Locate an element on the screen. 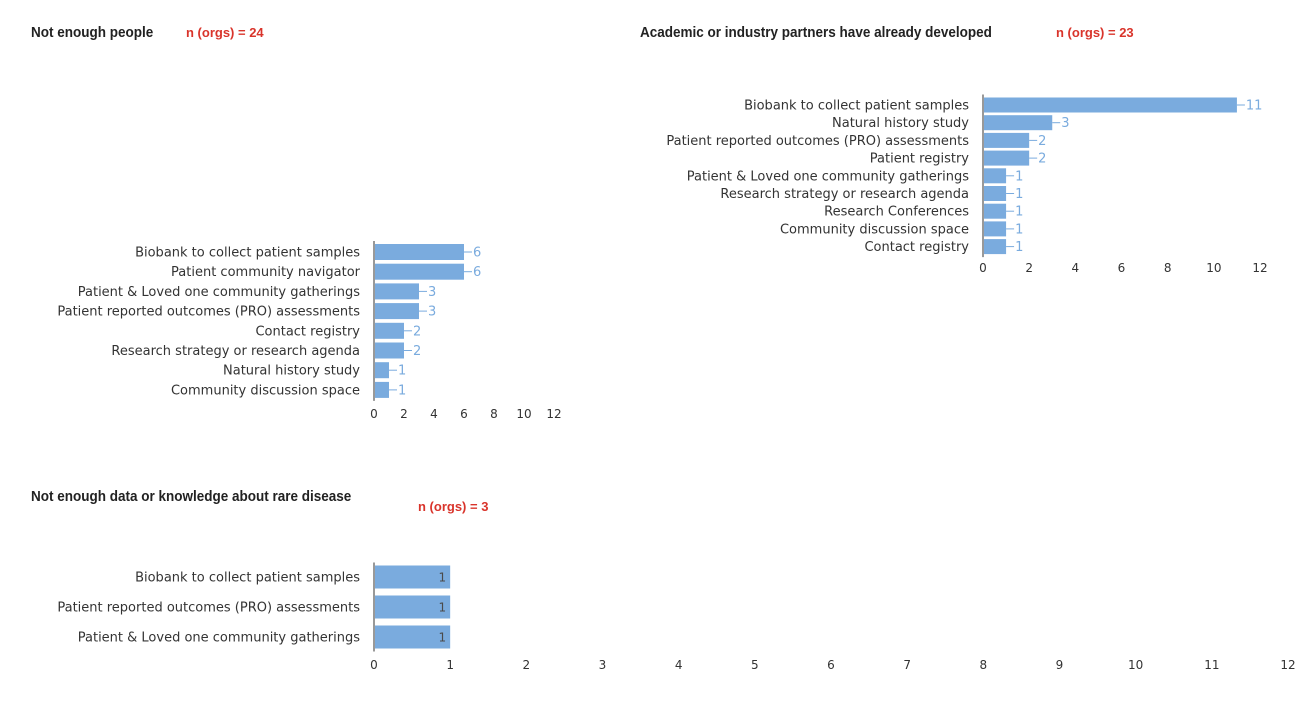  chart-1-n-label: n (orgs) = 24 is located at coordinates (225, 32).